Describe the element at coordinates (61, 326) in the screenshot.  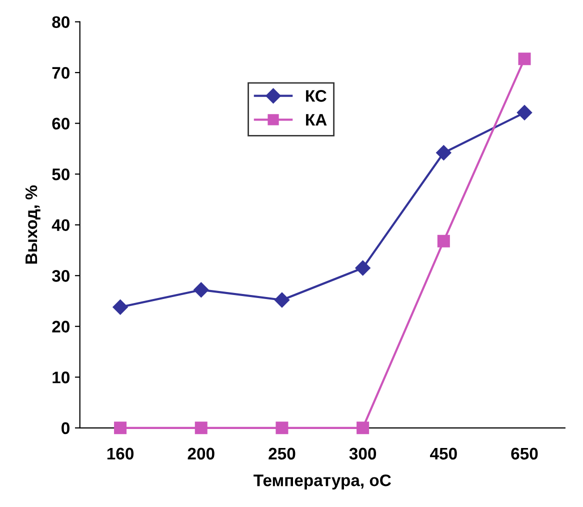
I see `y-tick-label: 20` at that location.